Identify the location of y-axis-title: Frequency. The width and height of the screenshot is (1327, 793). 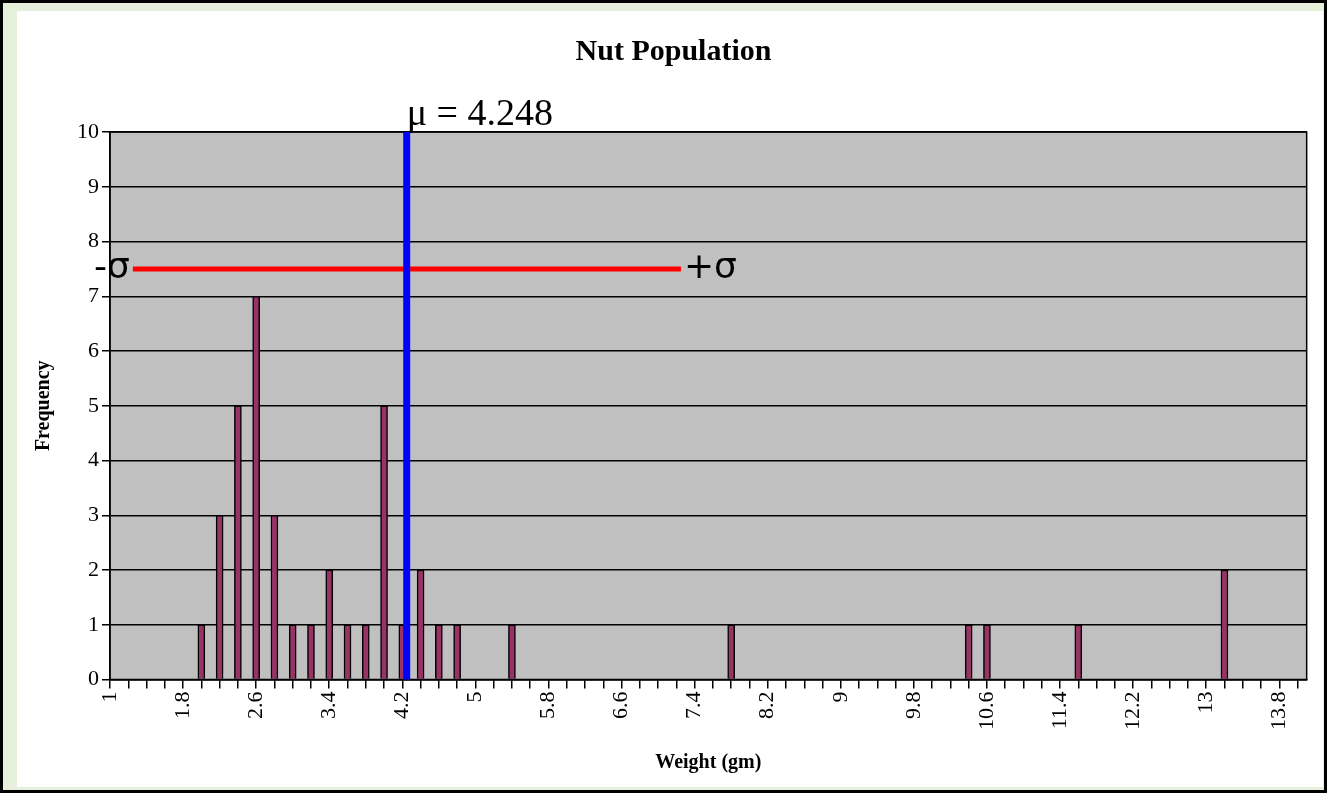
(43, 406).